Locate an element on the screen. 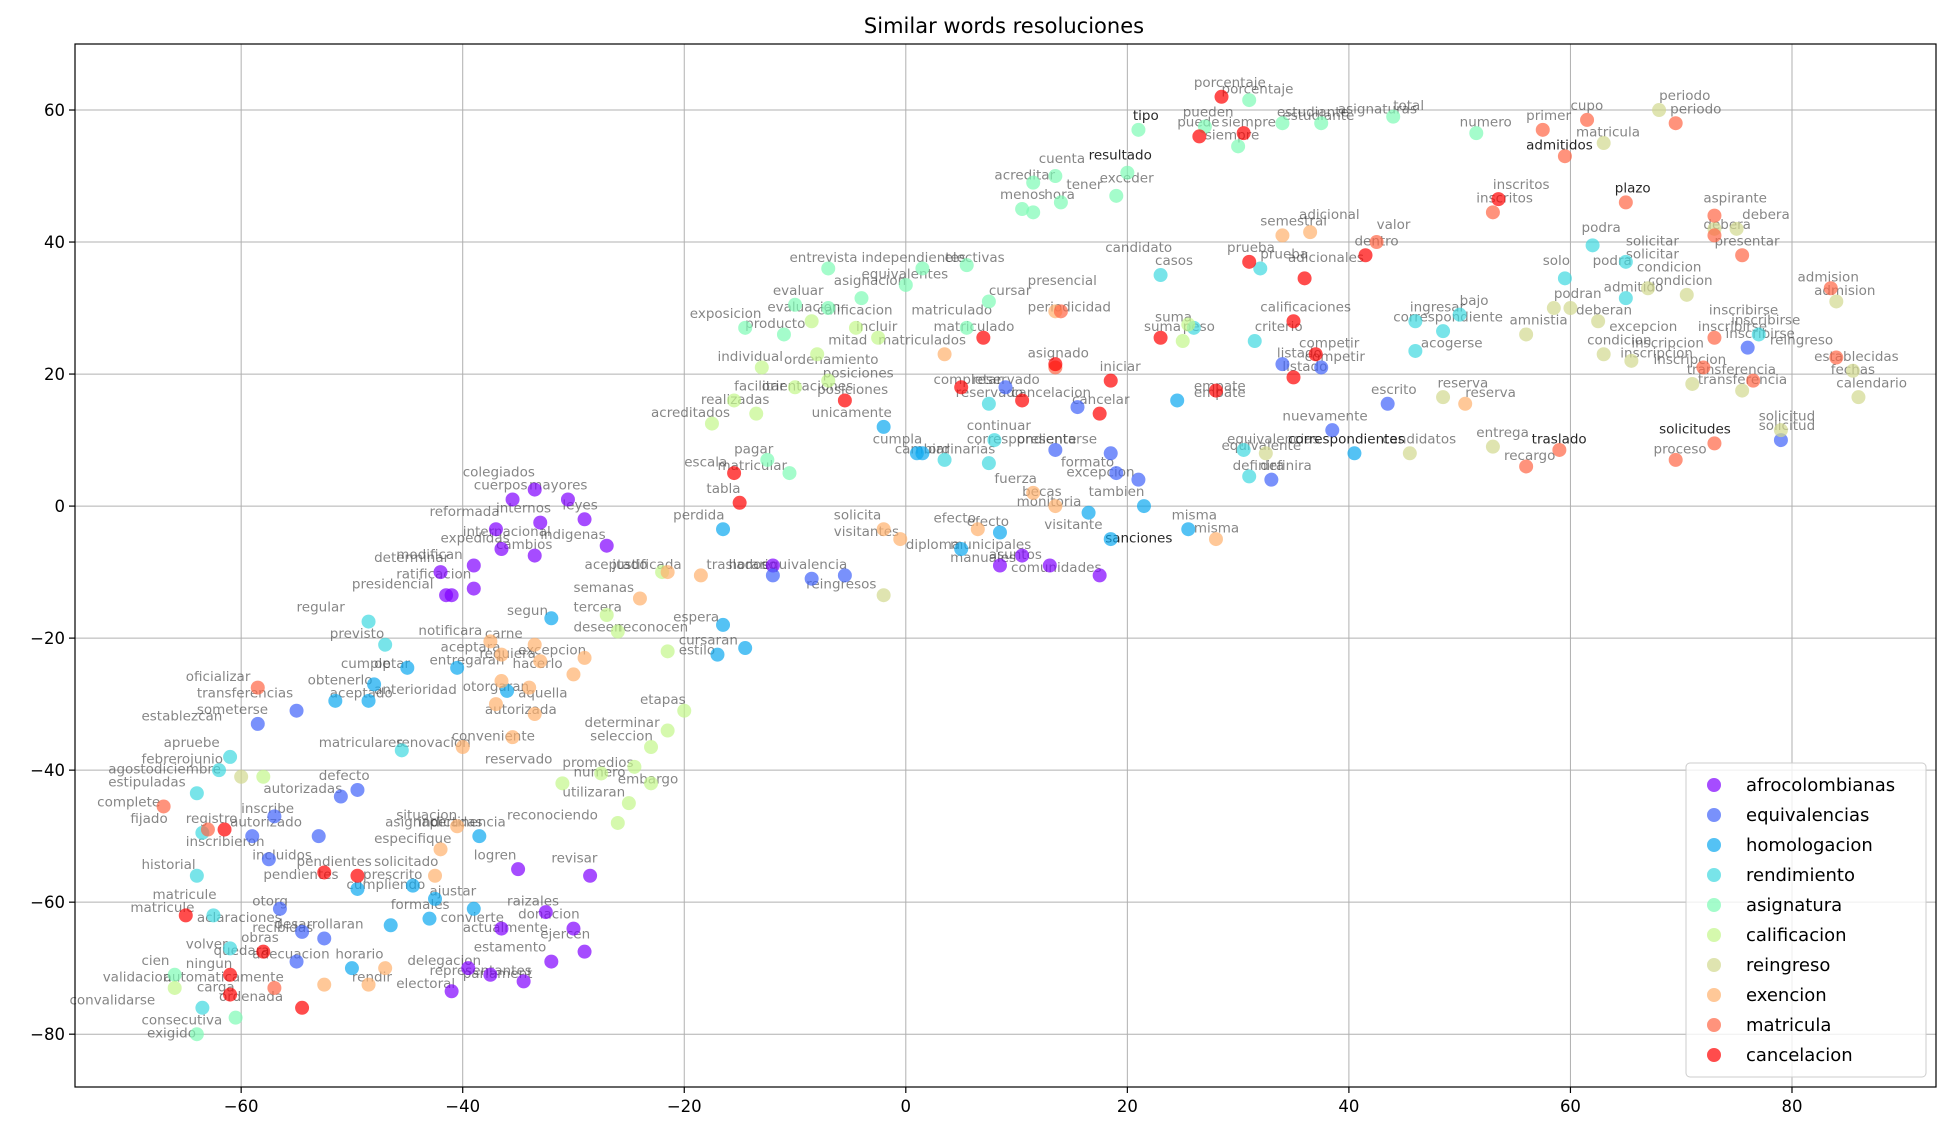  word-label: entrega is located at coordinates (1502, 433).